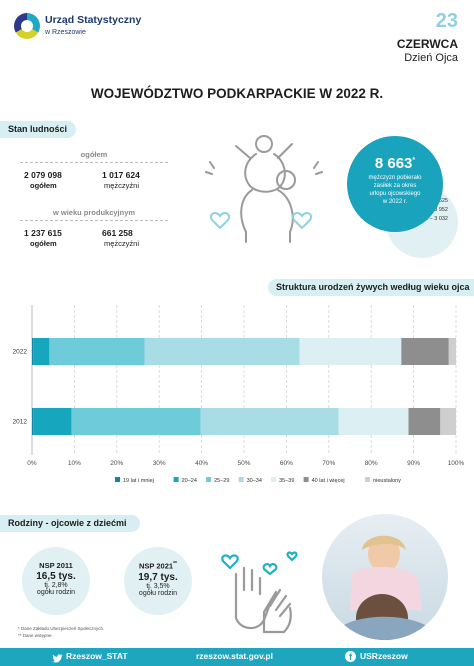 This screenshot has height=666, width=474. I want to click on father-daughter-photo, so click(385, 577).